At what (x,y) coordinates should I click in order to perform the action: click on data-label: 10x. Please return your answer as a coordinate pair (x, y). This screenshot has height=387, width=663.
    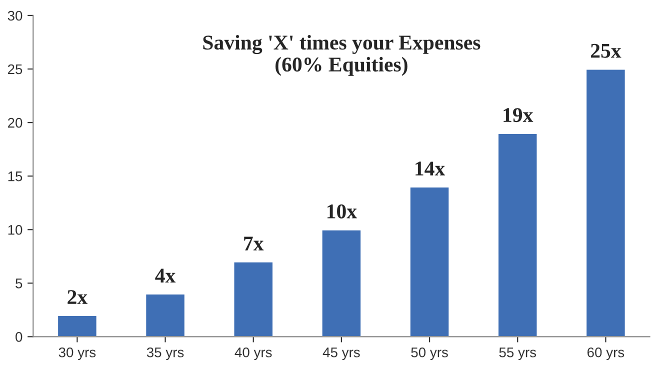
    Looking at the image, I should click on (342, 211).